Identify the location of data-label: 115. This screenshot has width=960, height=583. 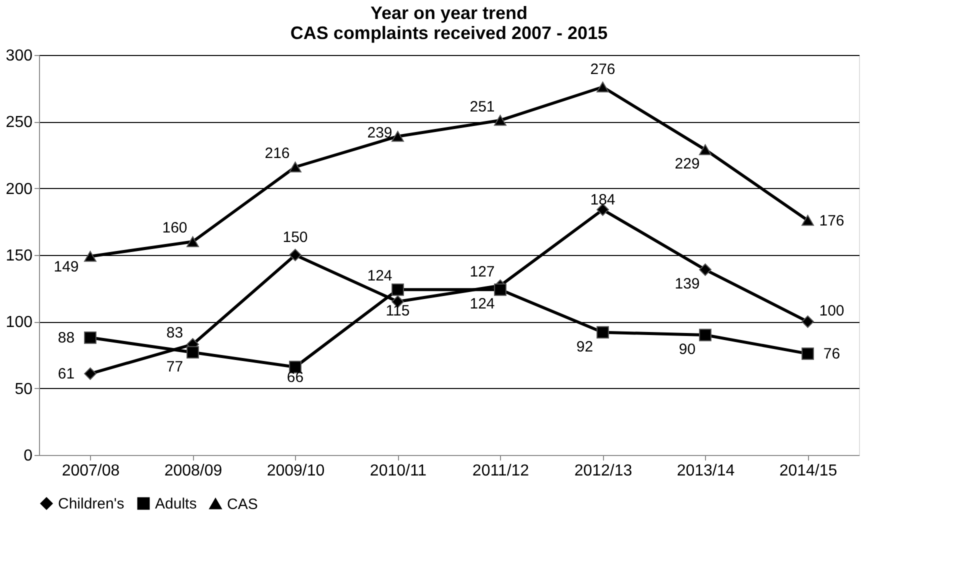
(398, 311).